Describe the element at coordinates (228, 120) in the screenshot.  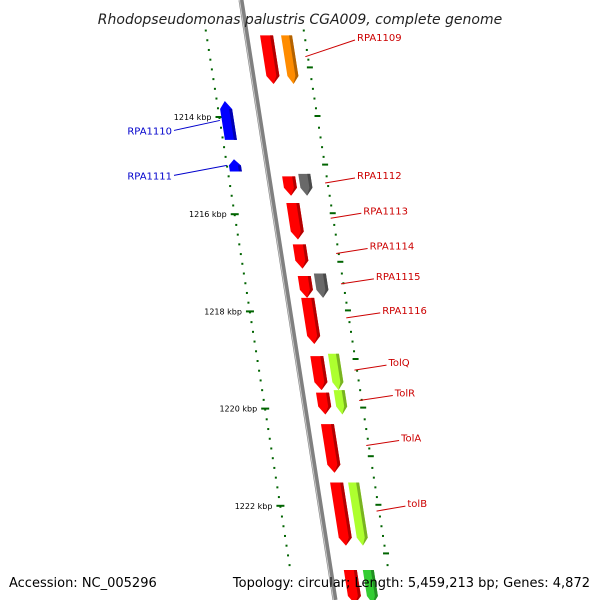
I see `feature-RPA1110` at that location.